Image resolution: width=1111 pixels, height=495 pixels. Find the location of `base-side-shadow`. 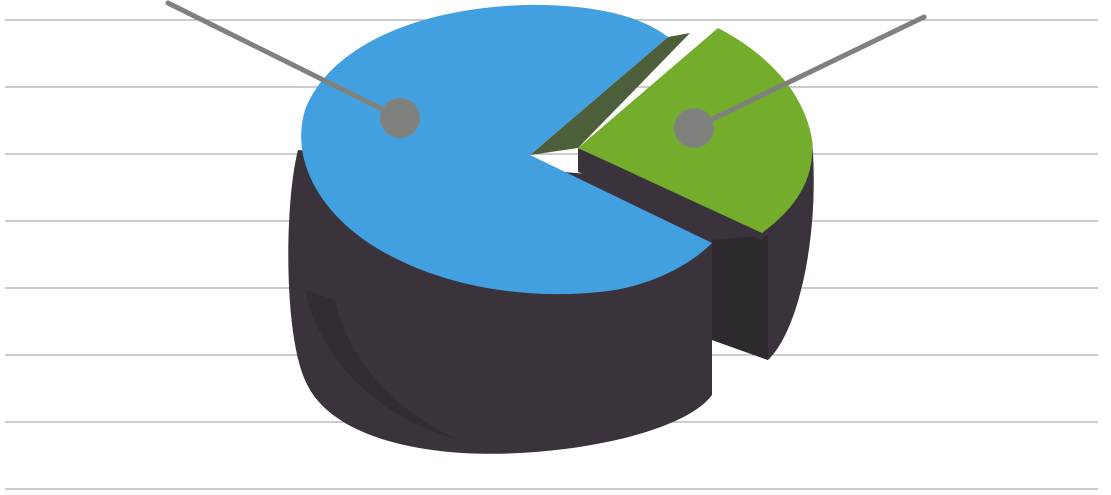

base-side-shadow is located at coordinates (382, 365).